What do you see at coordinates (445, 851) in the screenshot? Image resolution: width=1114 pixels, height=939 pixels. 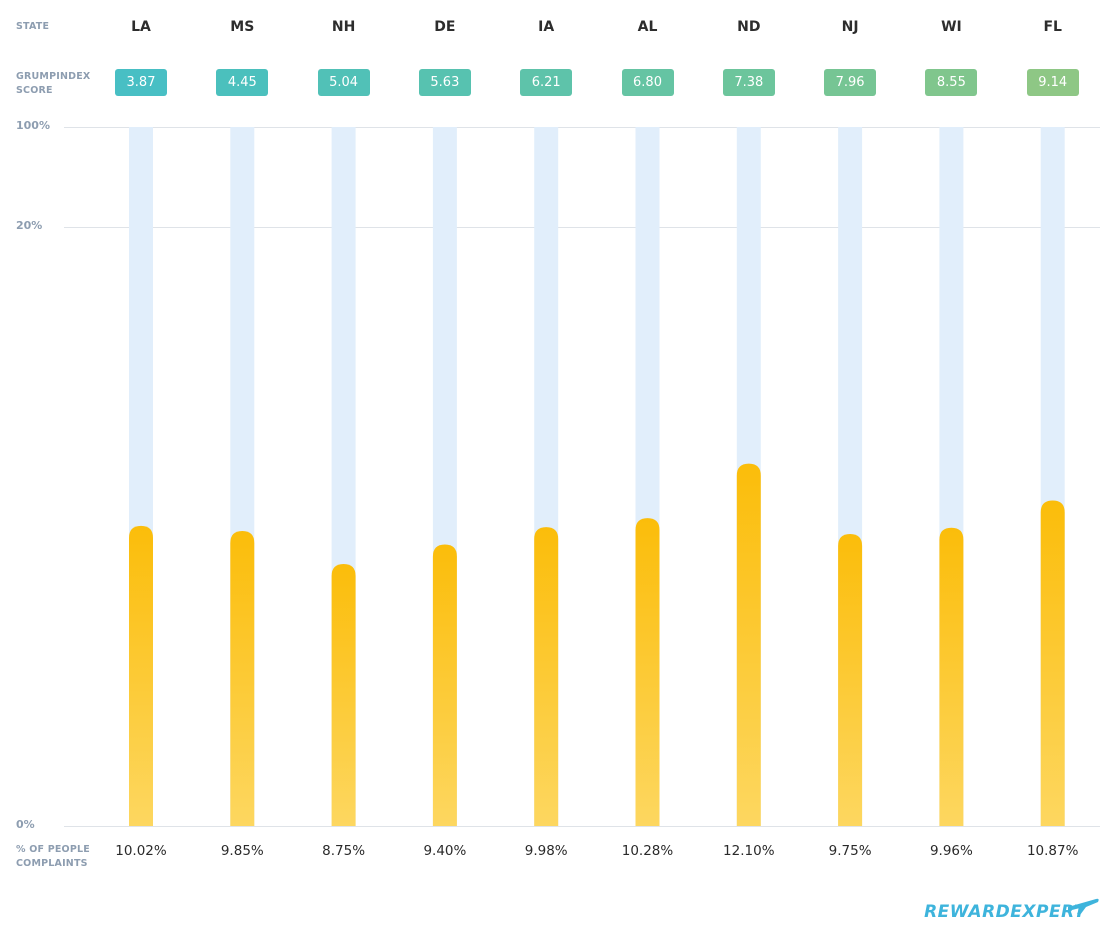 I see `value-label: 9.40%` at bounding box center [445, 851].